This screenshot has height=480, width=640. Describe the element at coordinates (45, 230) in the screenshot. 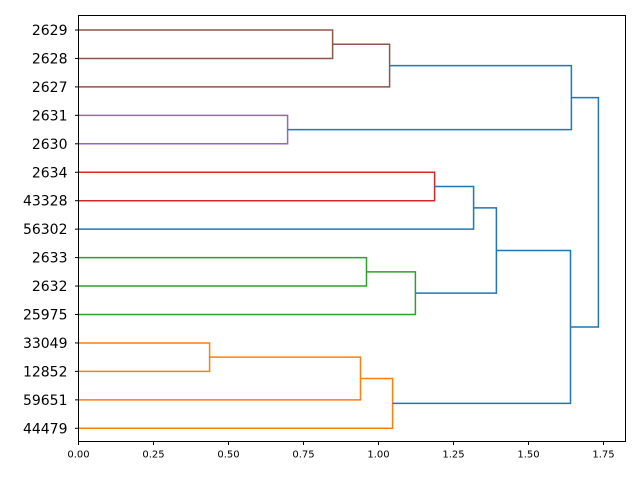

I see `leaf-label: 56302` at that location.